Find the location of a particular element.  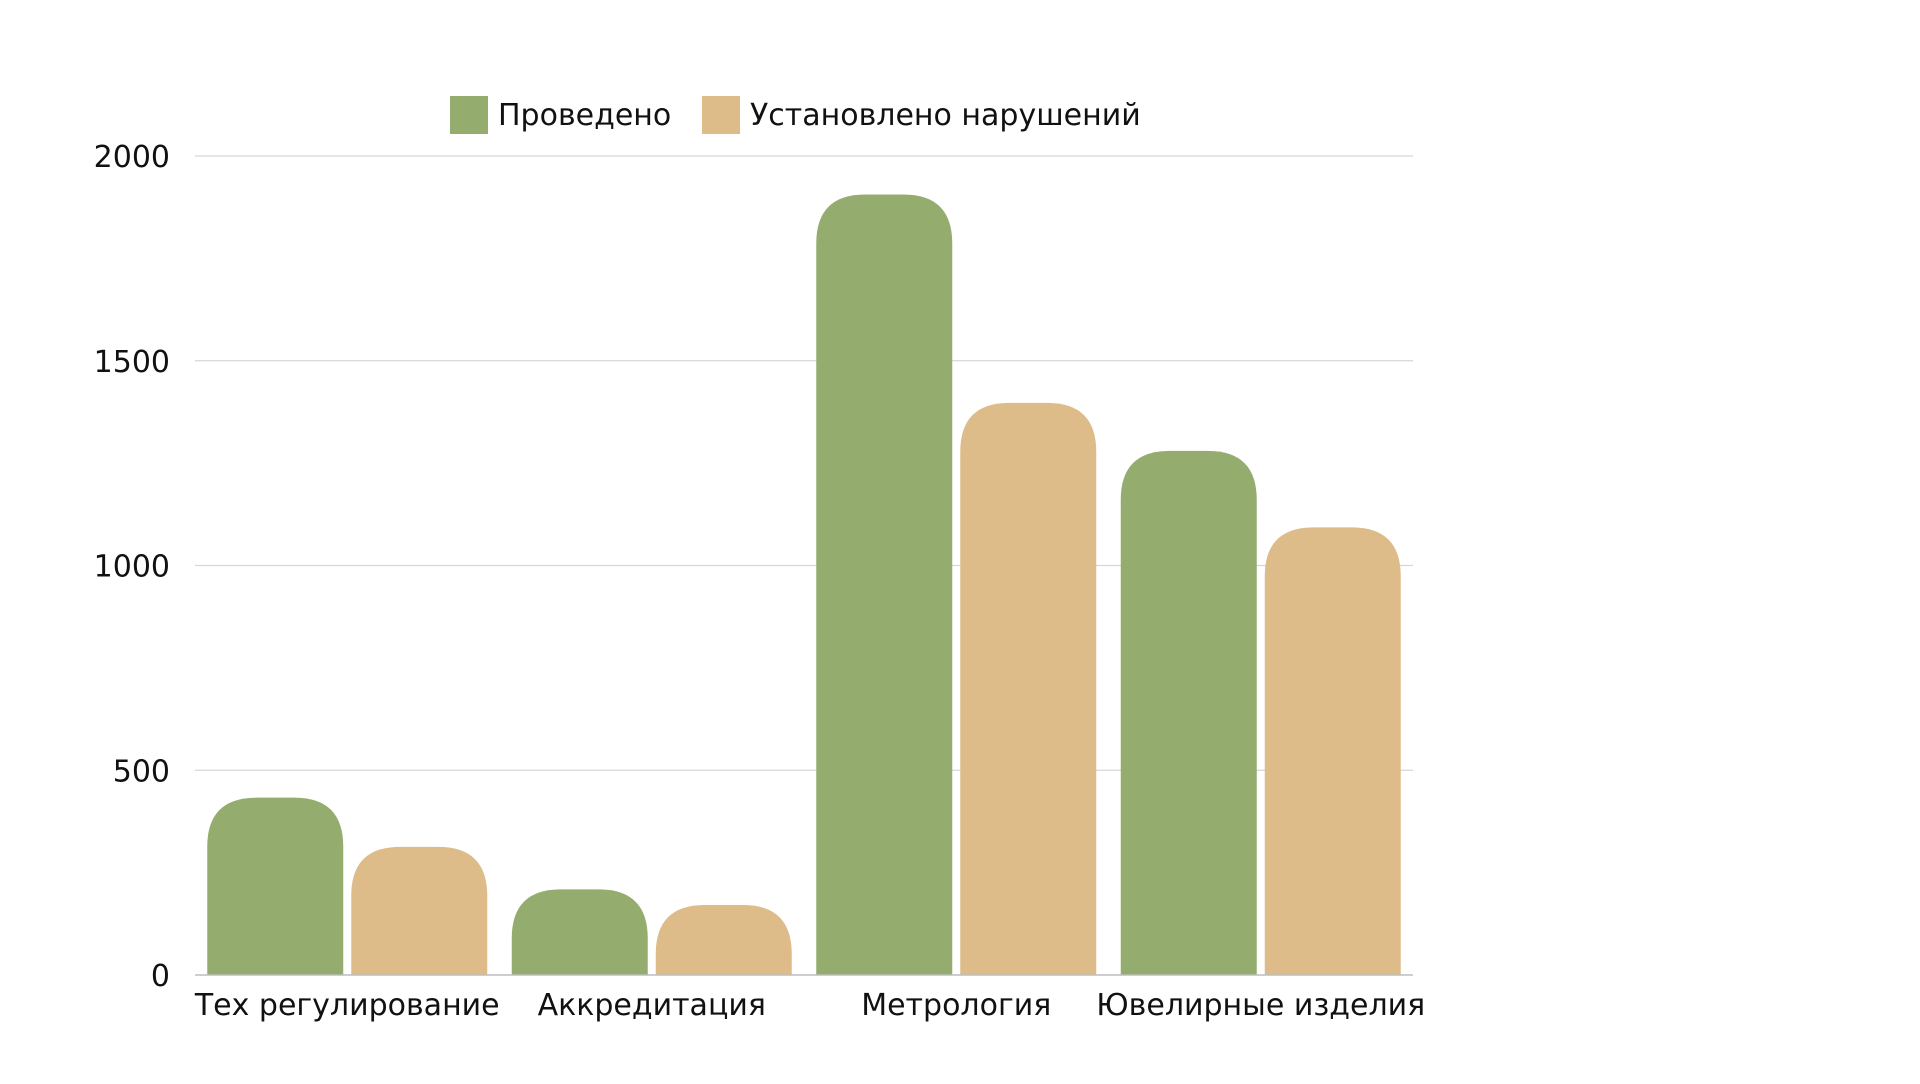

y-tick-label: 0 is located at coordinates (160, 976).